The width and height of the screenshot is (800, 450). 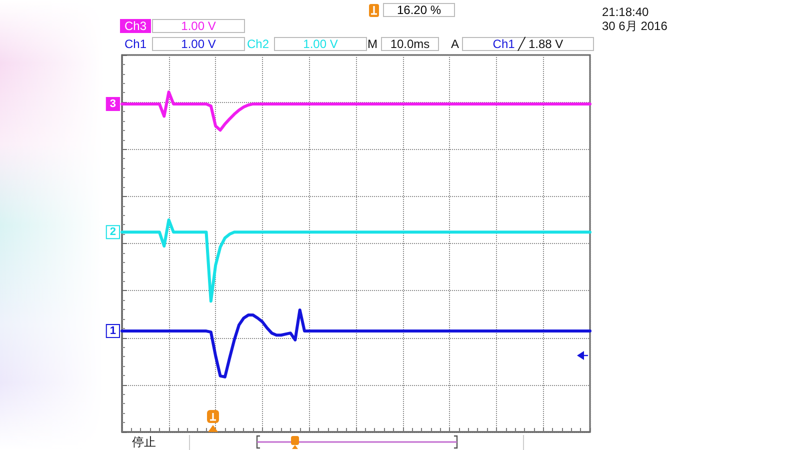 What do you see at coordinates (635, 26) in the screenshot?
I see `text: 30 6月 2016` at bounding box center [635, 26].